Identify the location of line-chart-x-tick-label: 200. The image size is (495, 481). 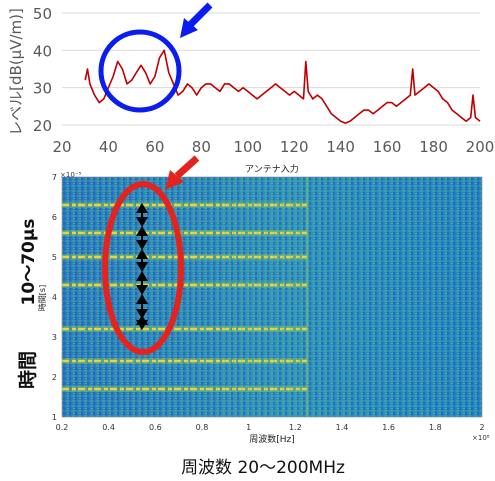
(480, 147).